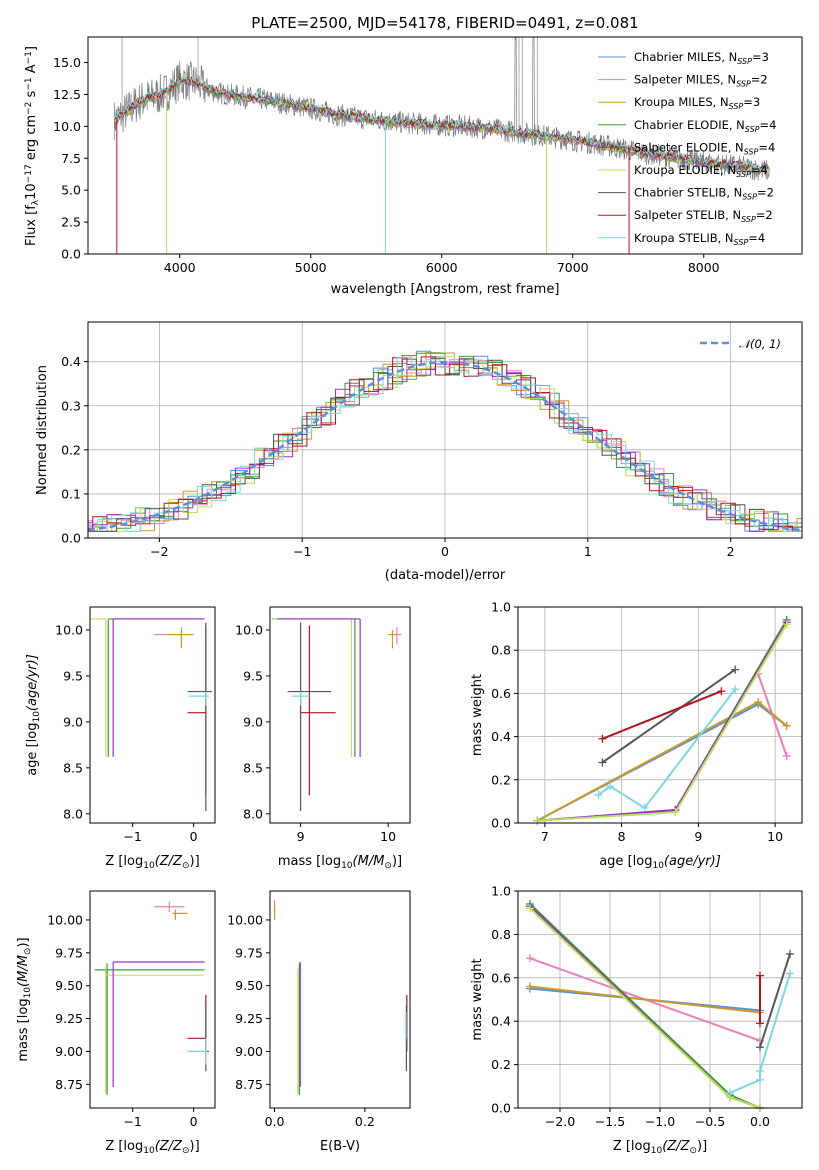 The width and height of the screenshot is (819, 1170). What do you see at coordinates (253, 721) in the screenshot?
I see `y-tick-label: 9.0` at bounding box center [253, 721].